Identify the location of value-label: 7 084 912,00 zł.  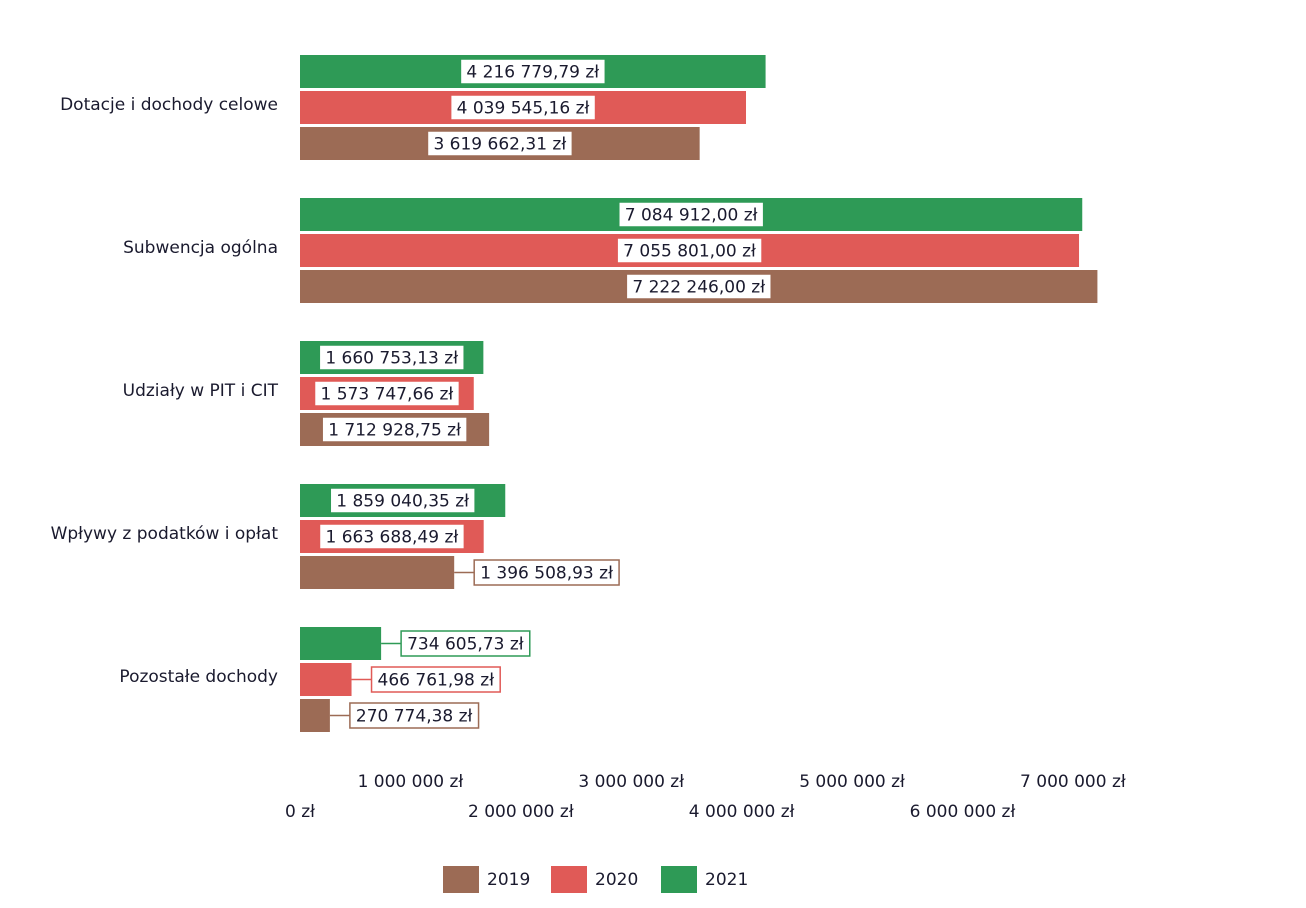
(691, 216).